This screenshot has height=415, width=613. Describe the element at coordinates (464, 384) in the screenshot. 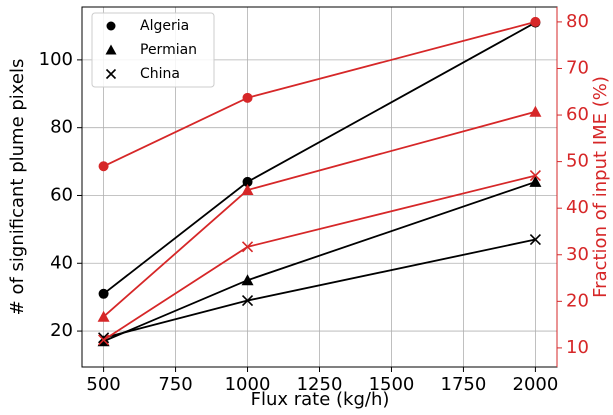

I see `x-tick-label: 1750` at that location.